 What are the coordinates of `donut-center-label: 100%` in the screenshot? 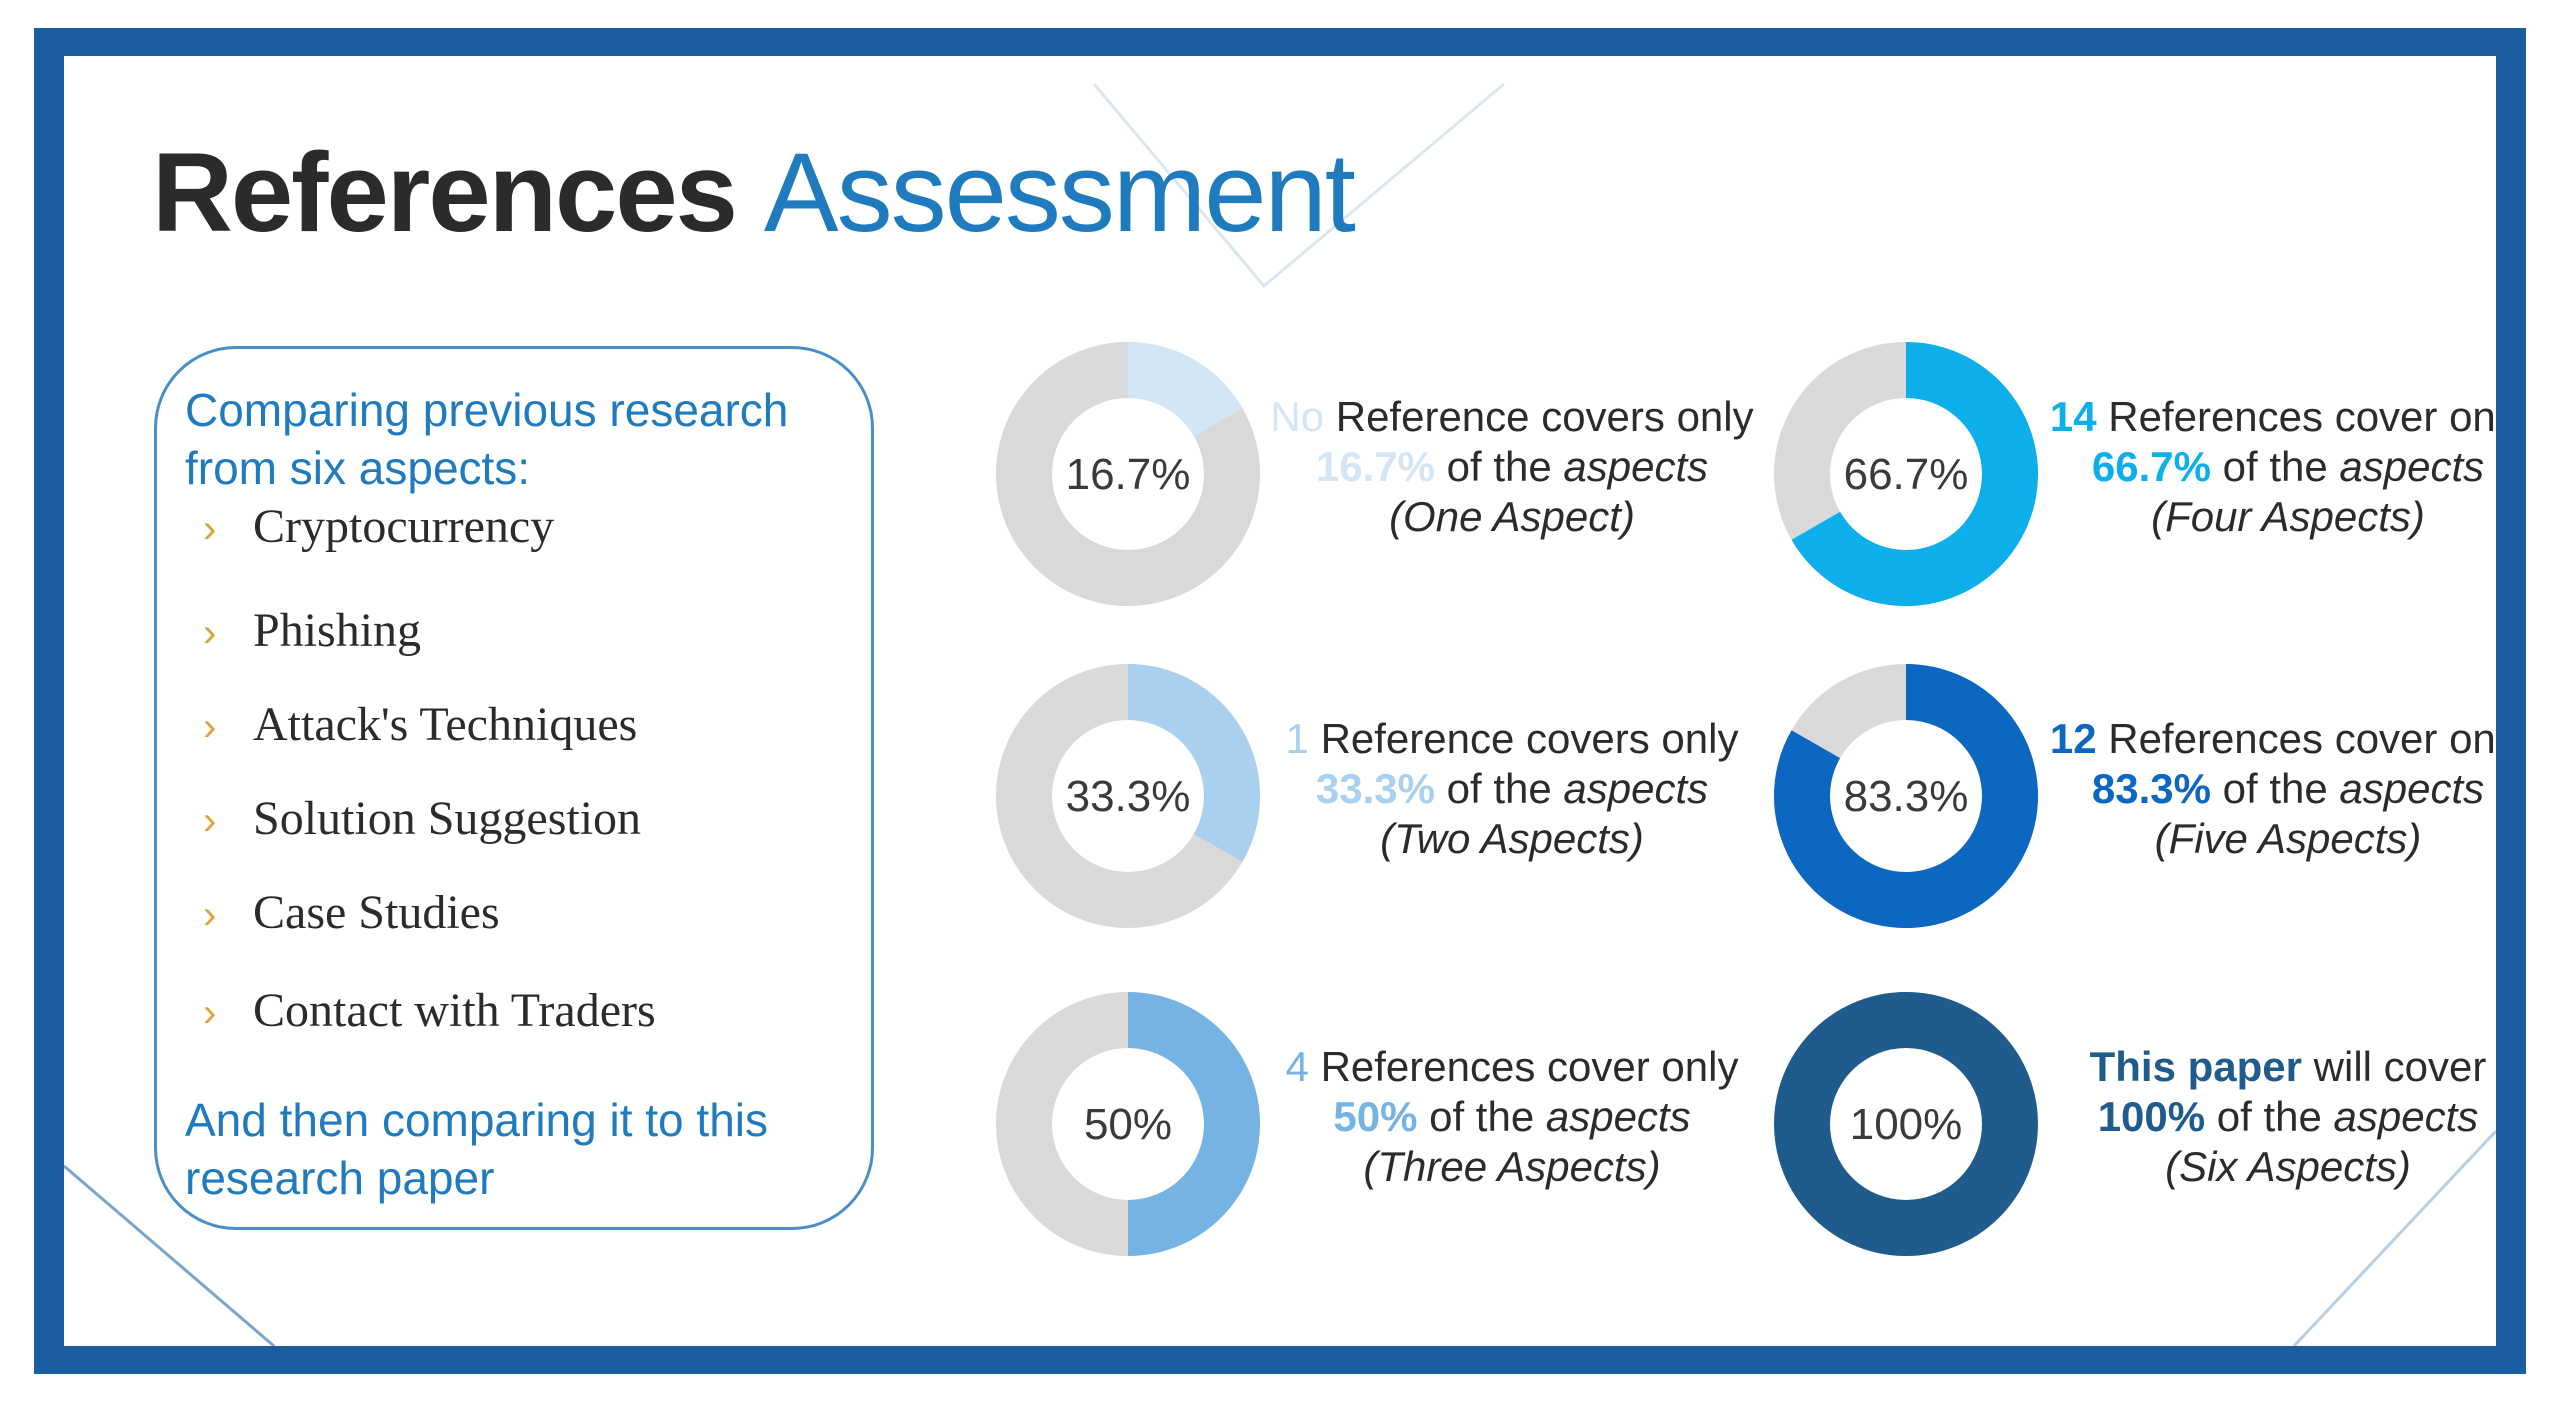 It's located at (1906, 1124).